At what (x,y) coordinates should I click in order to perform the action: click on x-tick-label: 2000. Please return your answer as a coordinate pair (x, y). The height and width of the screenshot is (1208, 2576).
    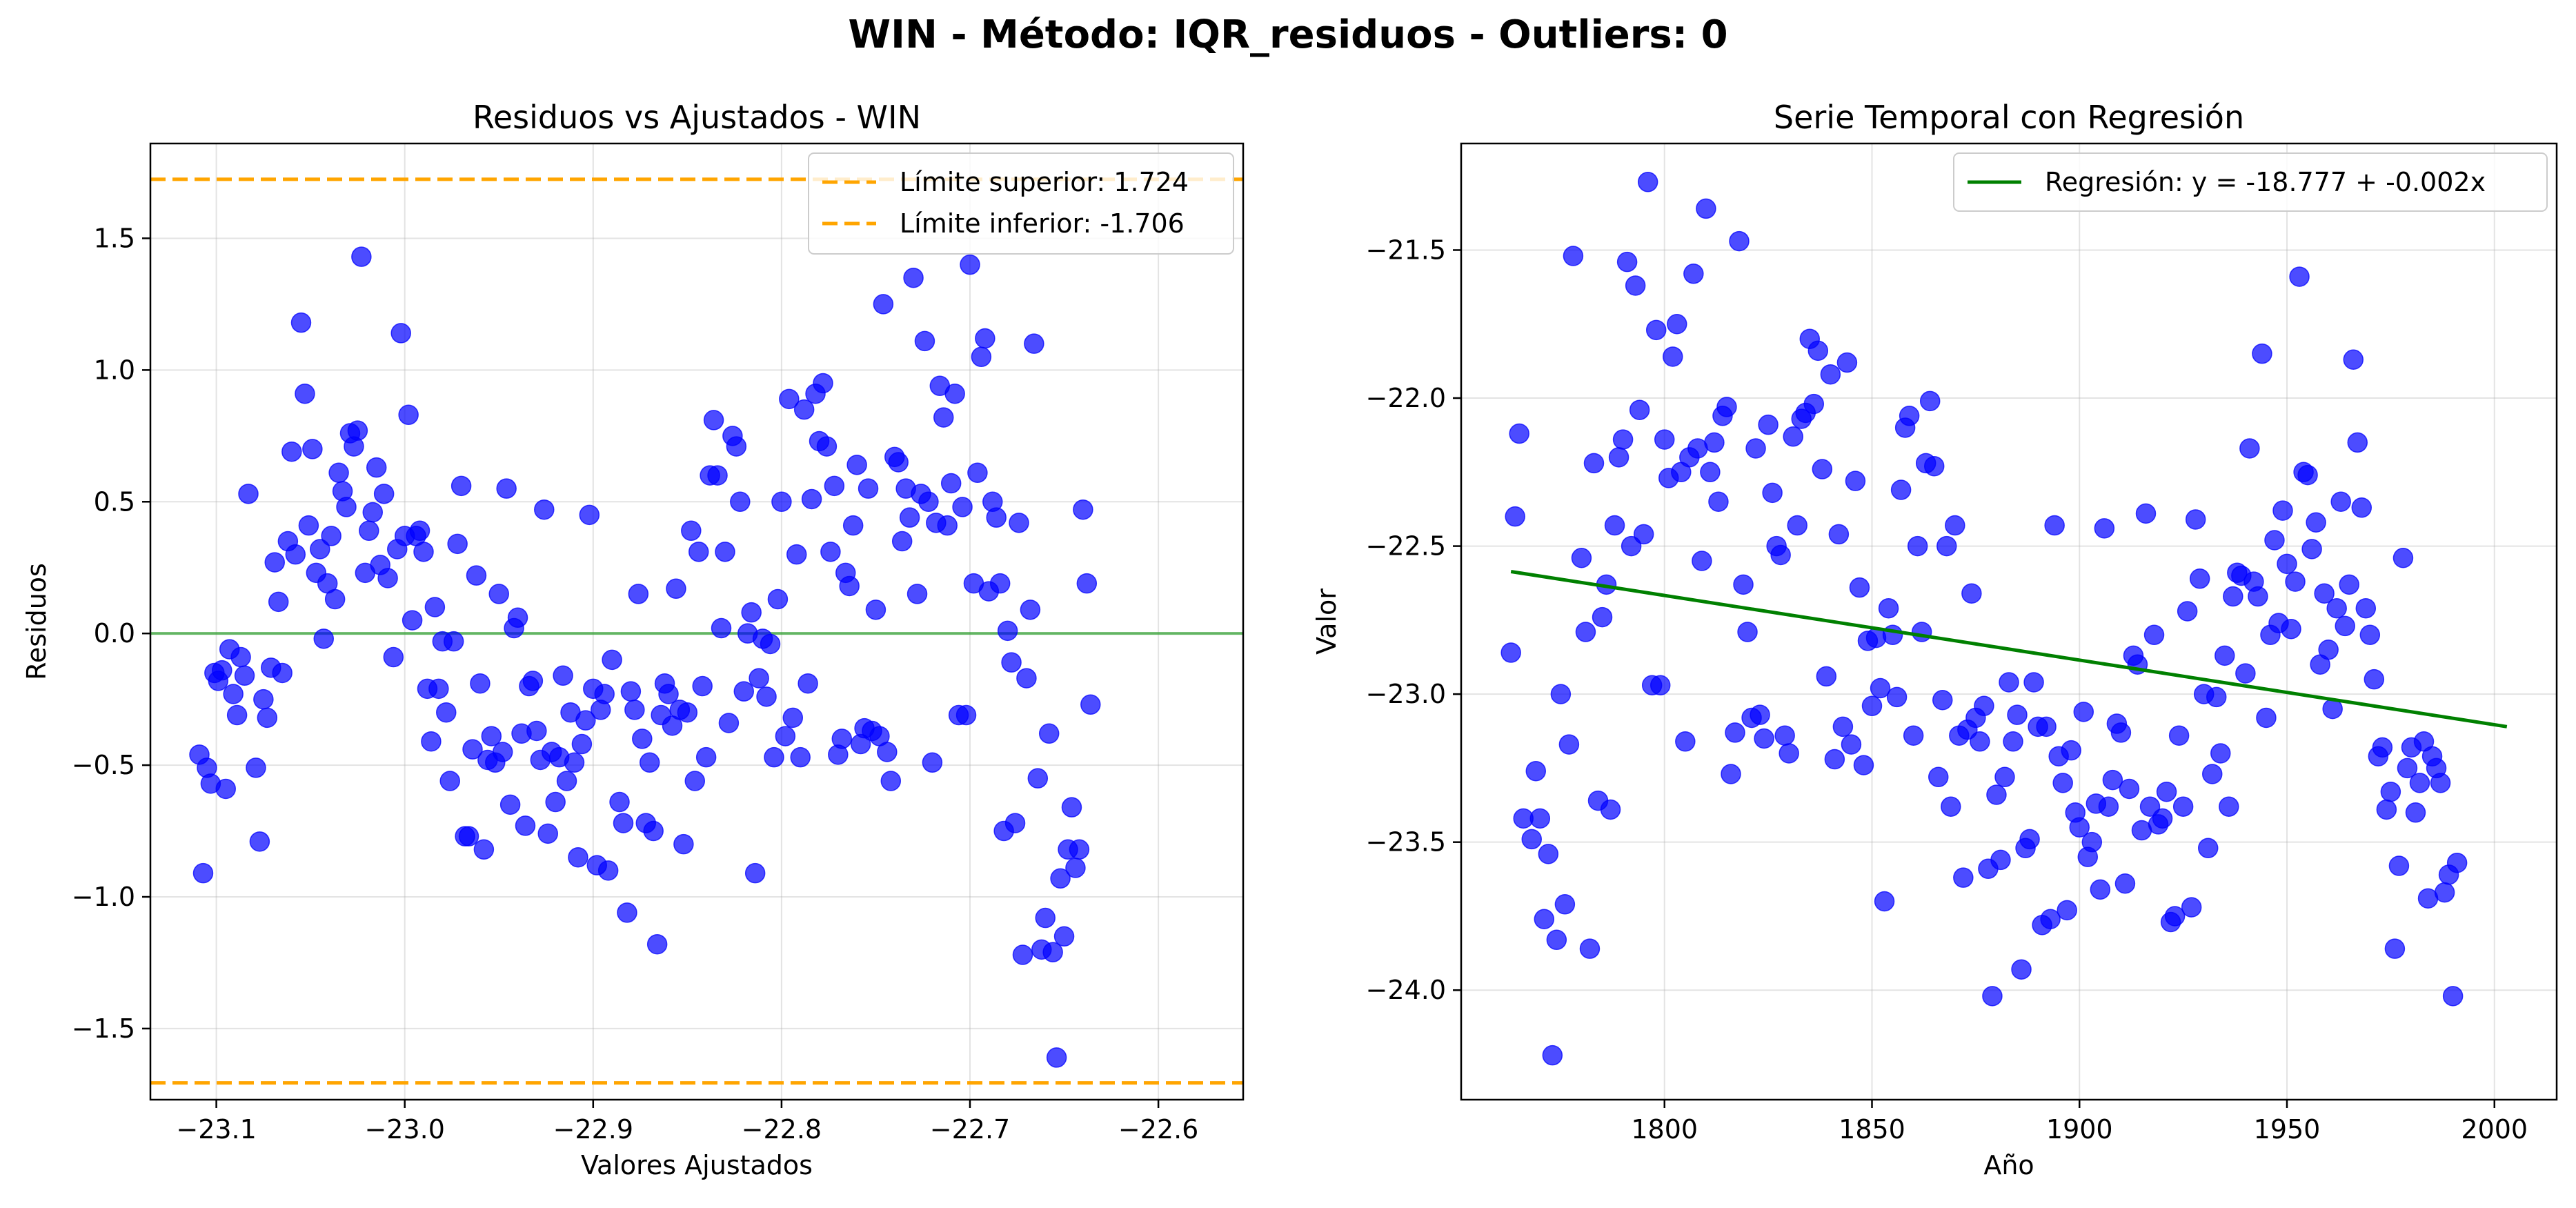
    Looking at the image, I should click on (2494, 1129).